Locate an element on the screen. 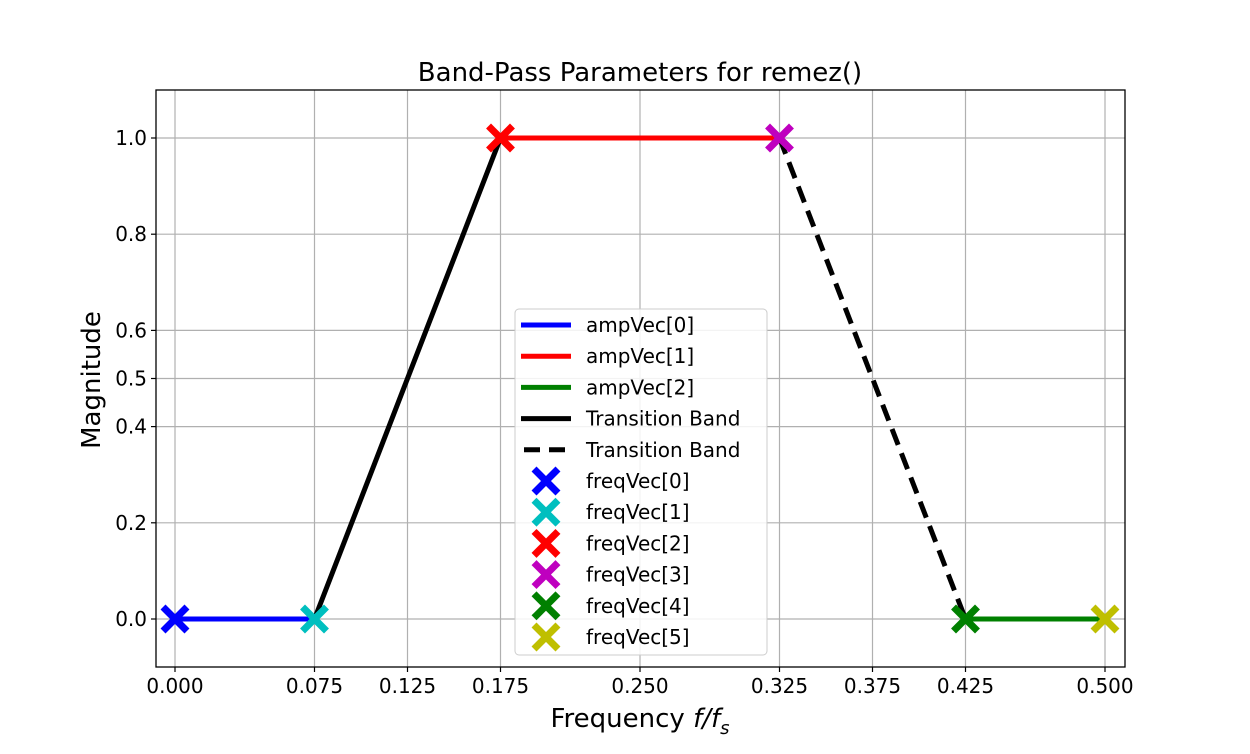 The height and width of the screenshot is (754, 1250). legend-label: freqVec[2] is located at coordinates (638, 543).